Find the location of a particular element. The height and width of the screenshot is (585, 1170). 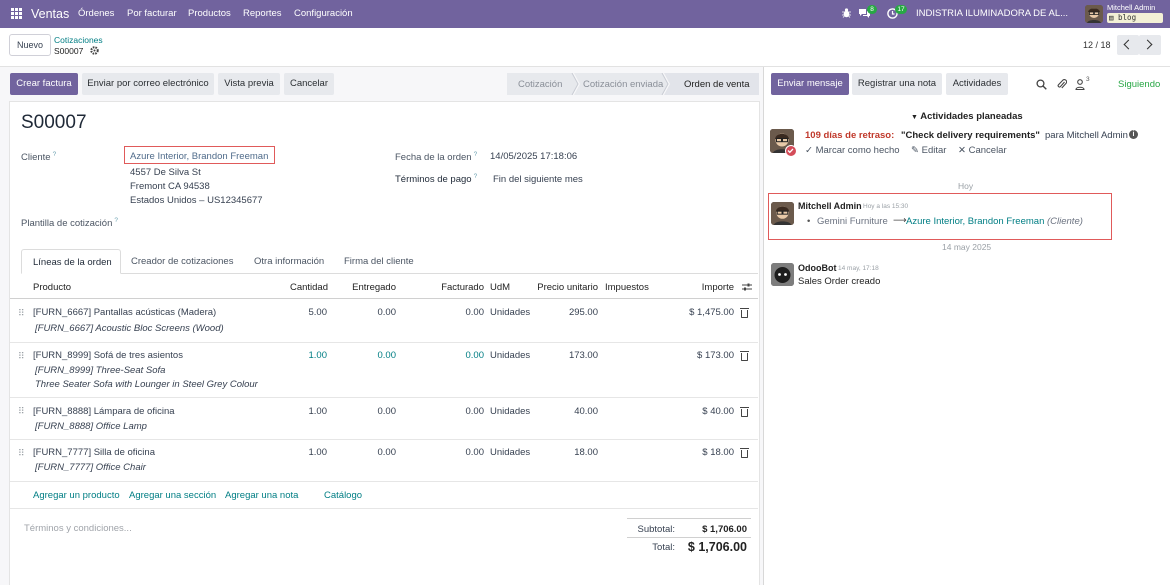

add-section-link: Agregar una sección is located at coordinates (173, 495).